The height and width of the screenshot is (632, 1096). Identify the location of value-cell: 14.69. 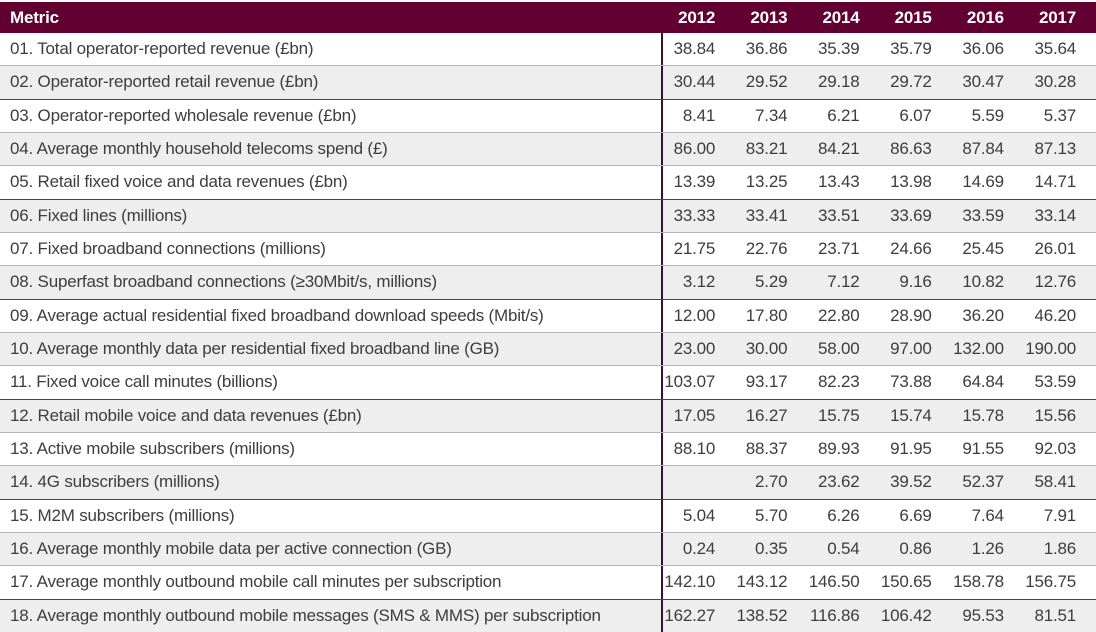
(983, 182).